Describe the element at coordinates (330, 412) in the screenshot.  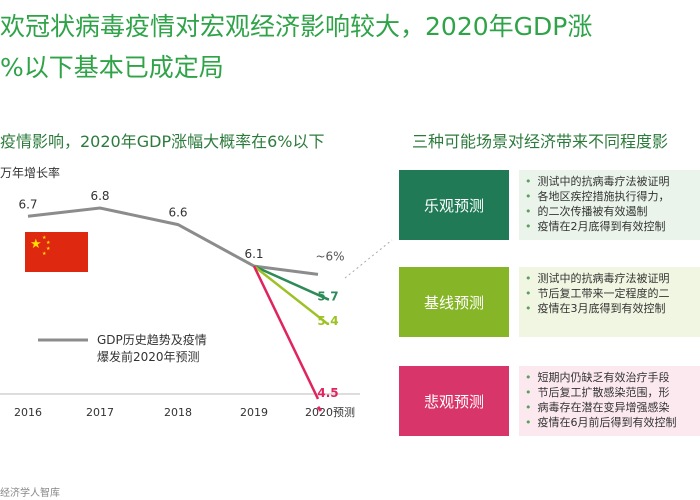
I see `x-tick-label: 2020预测` at that location.